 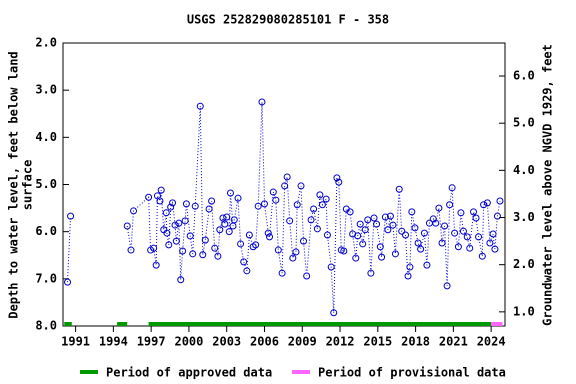 What do you see at coordinates (46, 90) in the screenshot?
I see `y-tick-label: 3.0` at bounding box center [46, 90].